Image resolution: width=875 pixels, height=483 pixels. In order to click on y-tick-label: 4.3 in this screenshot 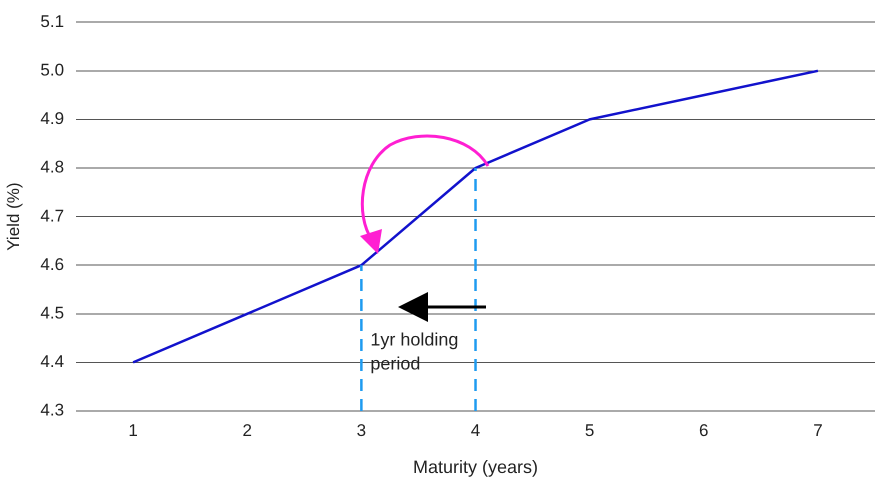, I will do `click(52, 410)`.